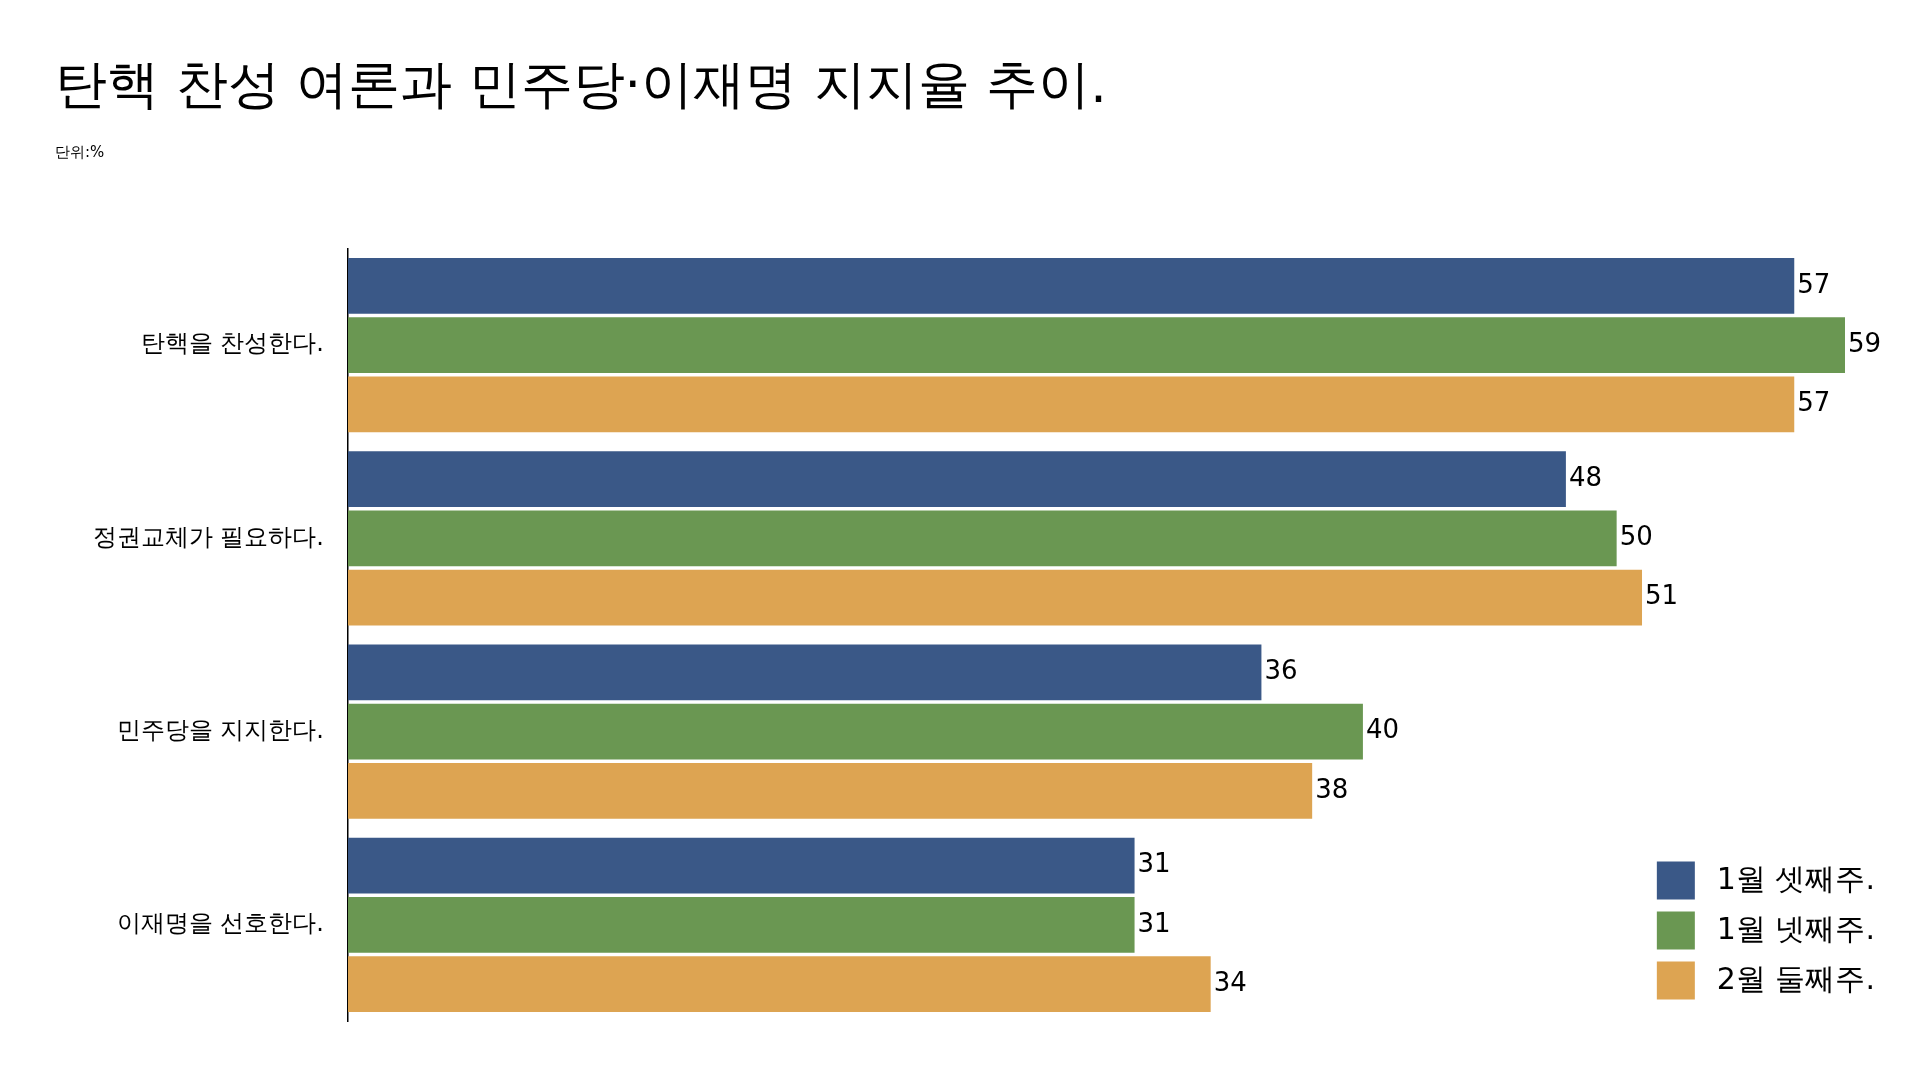 The width and height of the screenshot is (1920, 1080). What do you see at coordinates (80, 152) in the screenshot?
I see `text: 단위:%` at bounding box center [80, 152].